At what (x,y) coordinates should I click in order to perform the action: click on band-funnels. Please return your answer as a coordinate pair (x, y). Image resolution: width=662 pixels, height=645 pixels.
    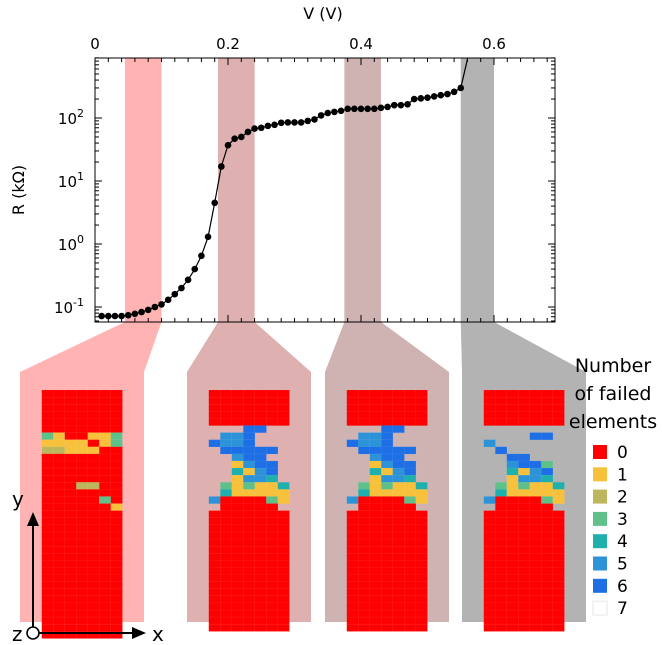
    Looking at the image, I should click on (303, 347).